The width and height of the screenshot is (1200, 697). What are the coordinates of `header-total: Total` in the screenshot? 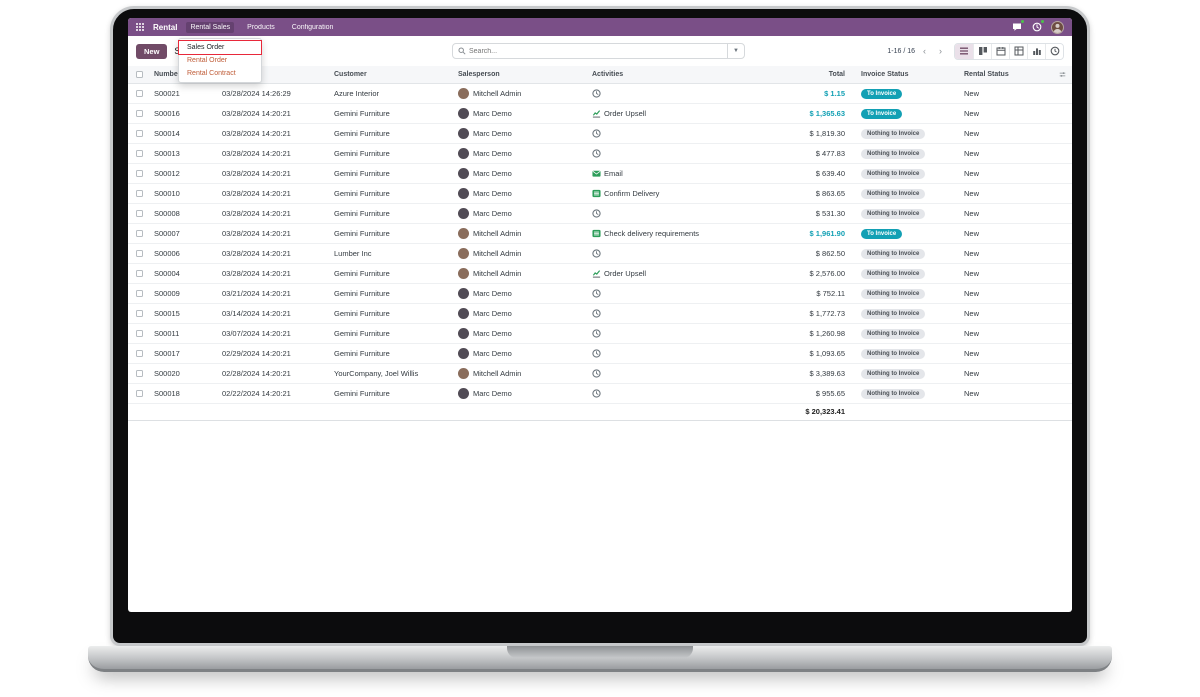 It's located at (814, 75).